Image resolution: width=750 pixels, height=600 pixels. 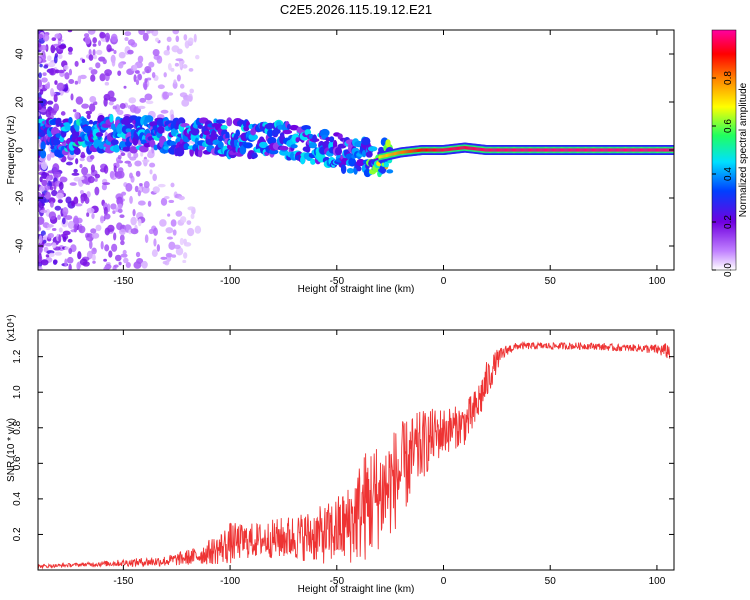 I want to click on snr-x-tick-label: 100, so click(x=657, y=581).